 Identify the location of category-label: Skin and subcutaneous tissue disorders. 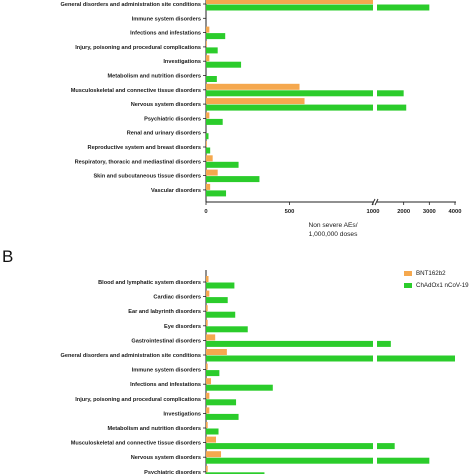
(147, 177).